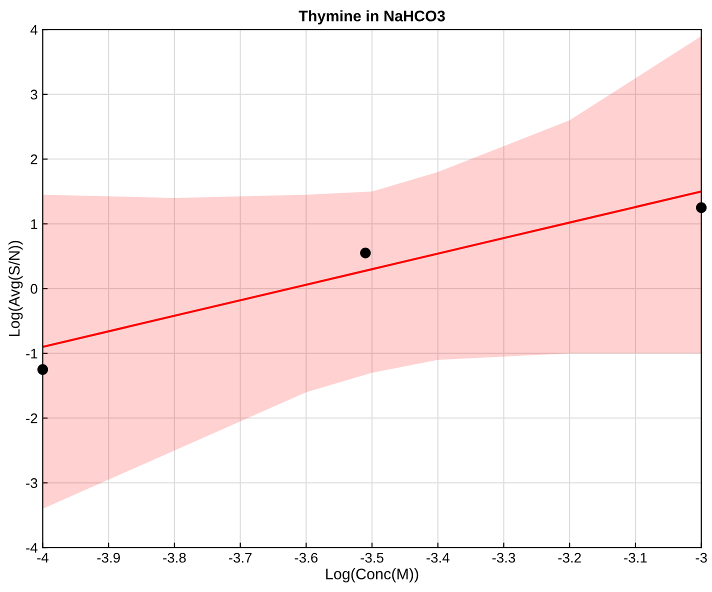 This screenshot has height=592, width=712. Describe the element at coordinates (504, 557) in the screenshot. I see `x-tick-label: -3.3` at that location.